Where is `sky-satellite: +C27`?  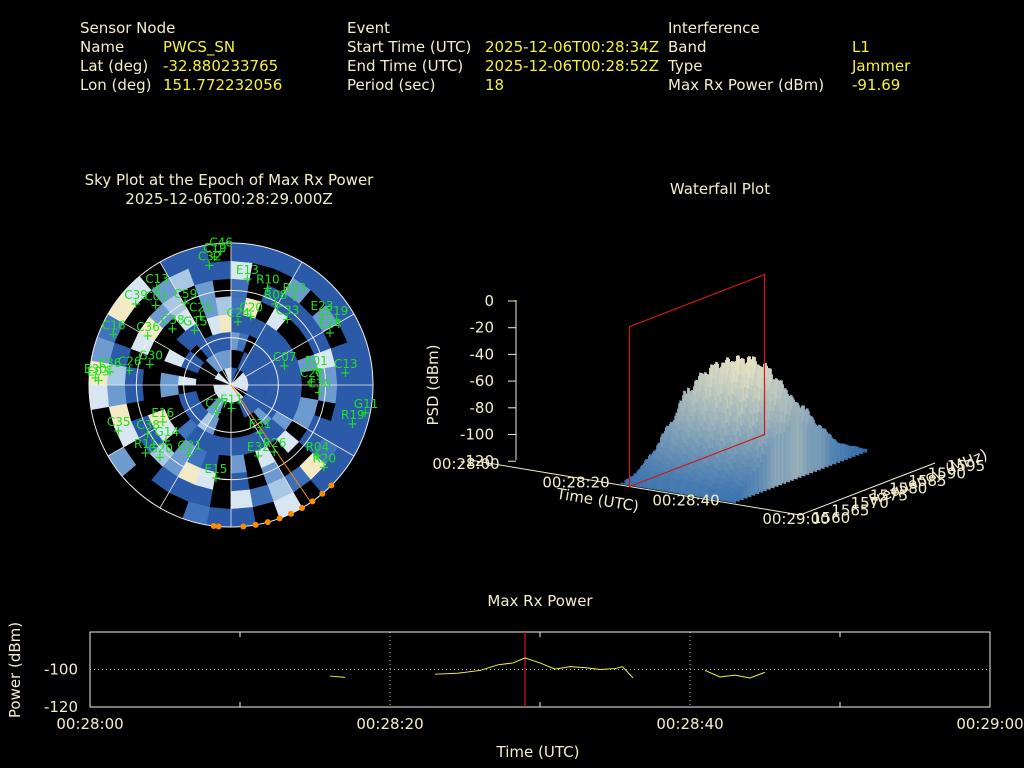 sky-satellite: +C27 is located at coordinates (217, 408).